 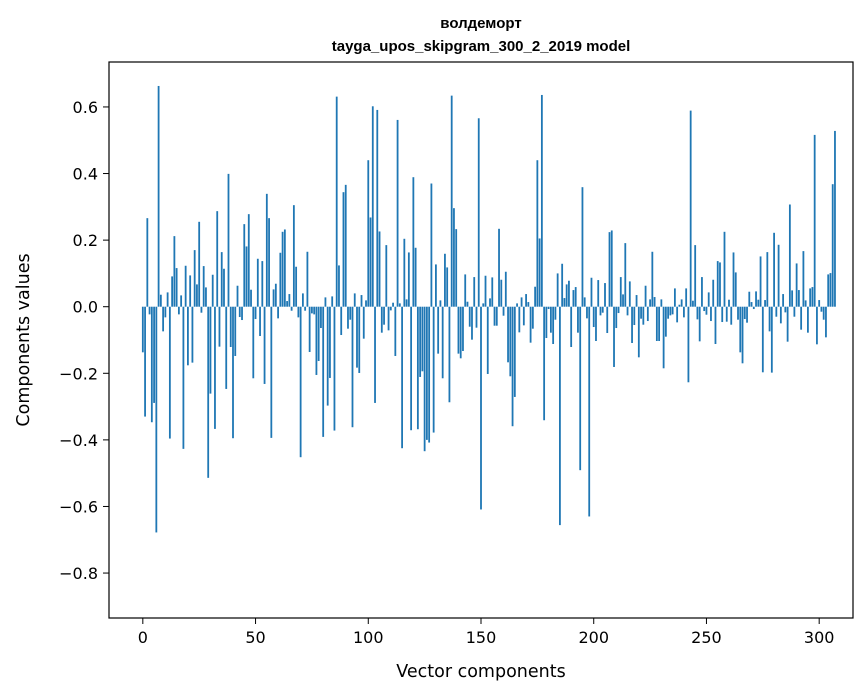 I want to click on x-tick-label: 150, so click(x=481, y=637).